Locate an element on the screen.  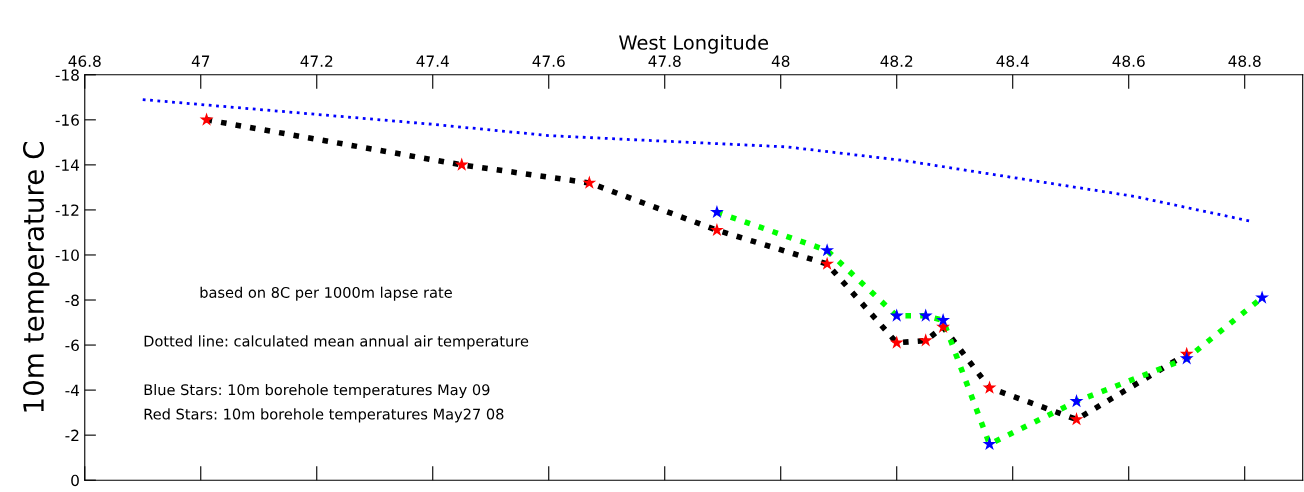
x-tick-label: 47.2 is located at coordinates (316, 61).